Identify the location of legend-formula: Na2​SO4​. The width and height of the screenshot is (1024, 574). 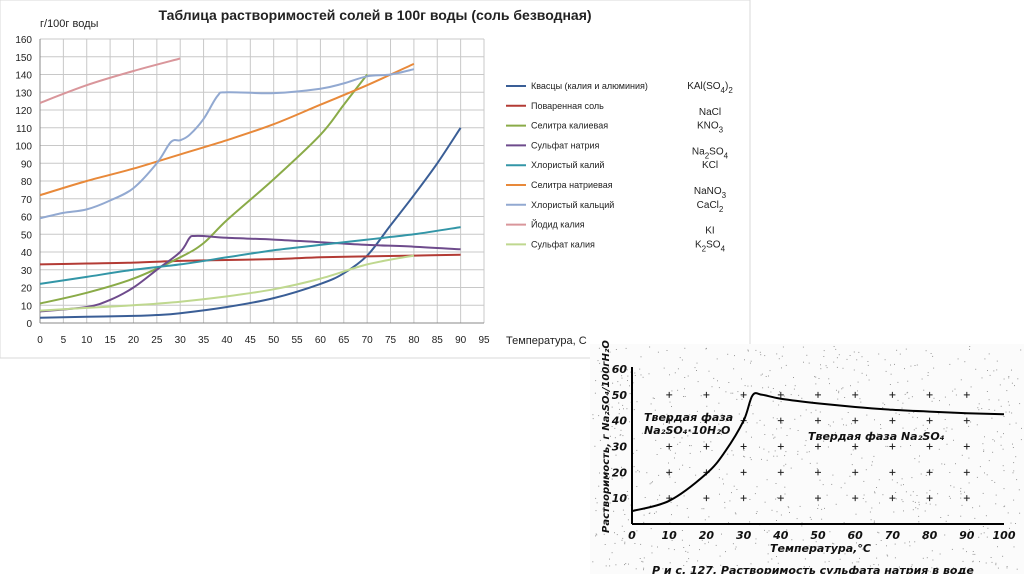
(710, 153).